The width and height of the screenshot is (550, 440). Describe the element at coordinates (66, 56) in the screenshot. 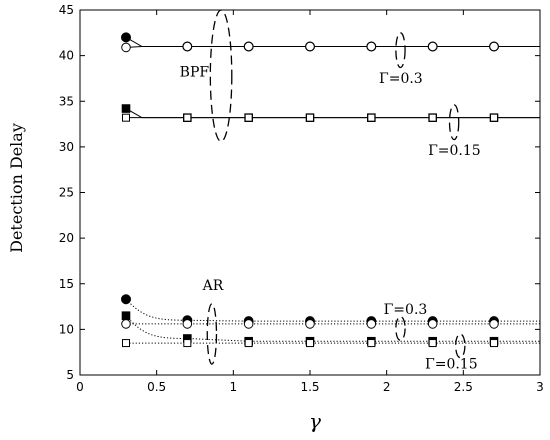

I see `y-tick-label: 40` at that location.